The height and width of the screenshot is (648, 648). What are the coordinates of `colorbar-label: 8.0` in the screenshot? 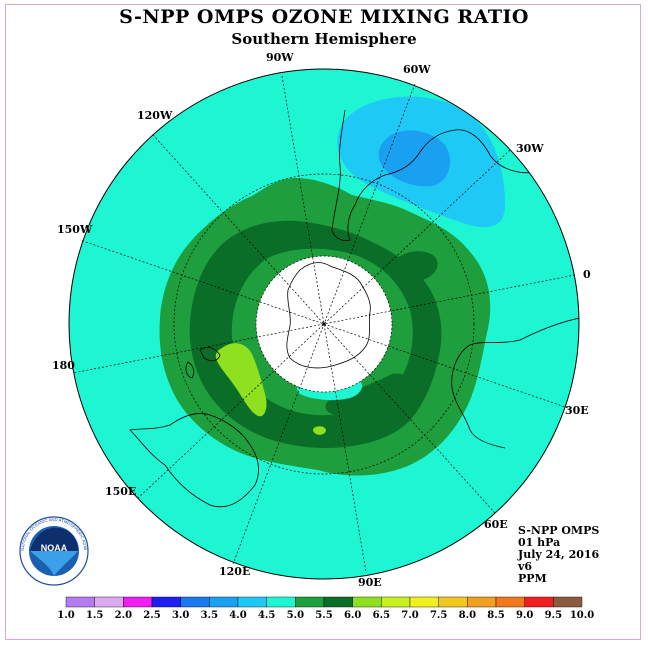 It's located at (467, 615).